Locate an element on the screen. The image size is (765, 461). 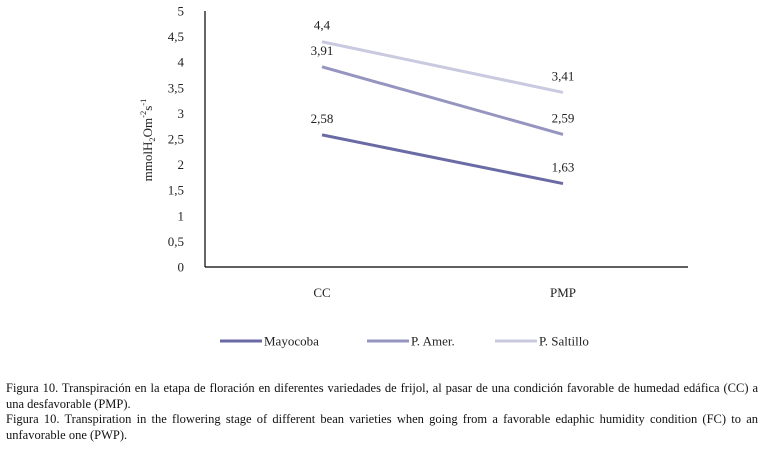
y-tick-label: 2,5 is located at coordinates (176, 139).